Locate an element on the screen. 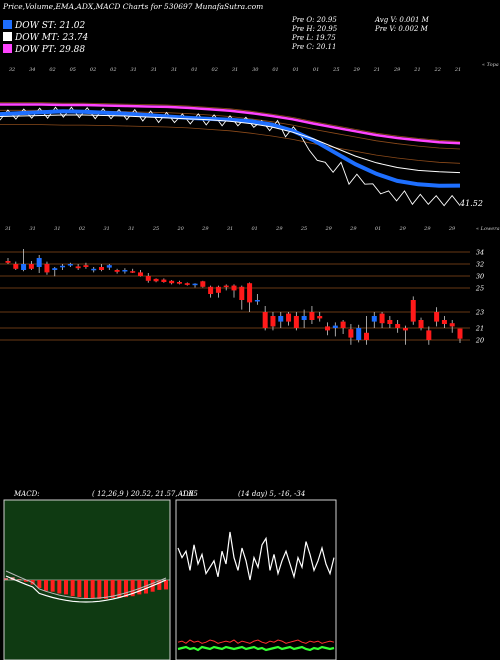 The height and width of the screenshot is (660, 500). price-level-label: 25 is located at coordinates (479, 289).